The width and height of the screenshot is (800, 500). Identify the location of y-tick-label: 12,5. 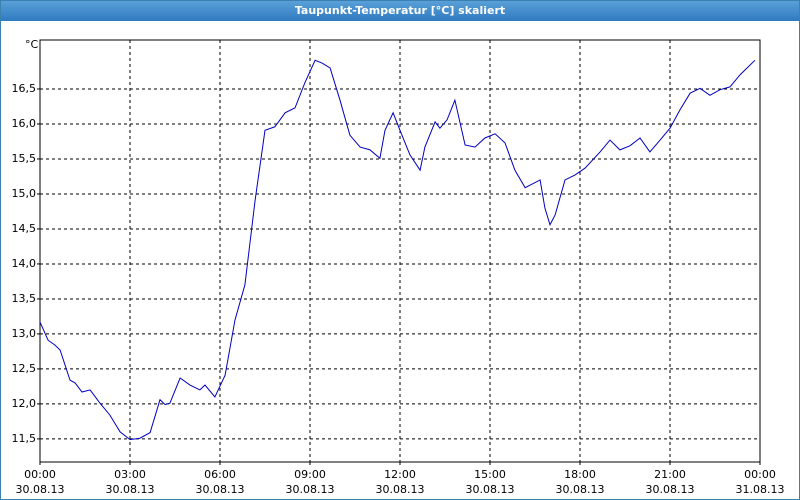
(24, 368).